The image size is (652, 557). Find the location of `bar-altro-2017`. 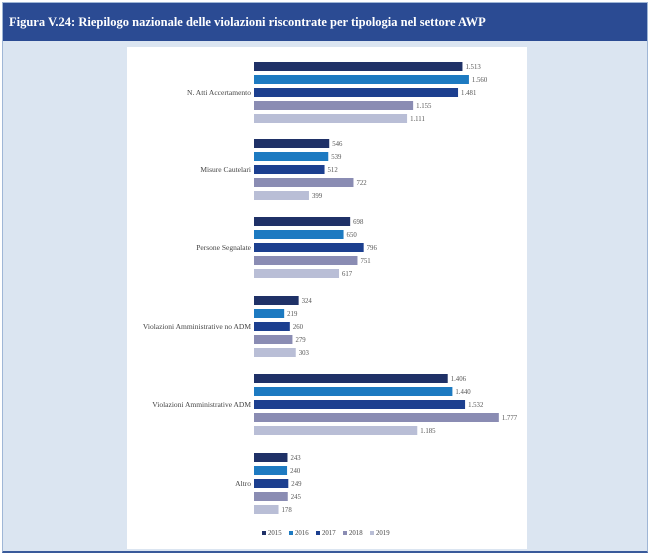

bar-altro-2017 is located at coordinates (271, 483).